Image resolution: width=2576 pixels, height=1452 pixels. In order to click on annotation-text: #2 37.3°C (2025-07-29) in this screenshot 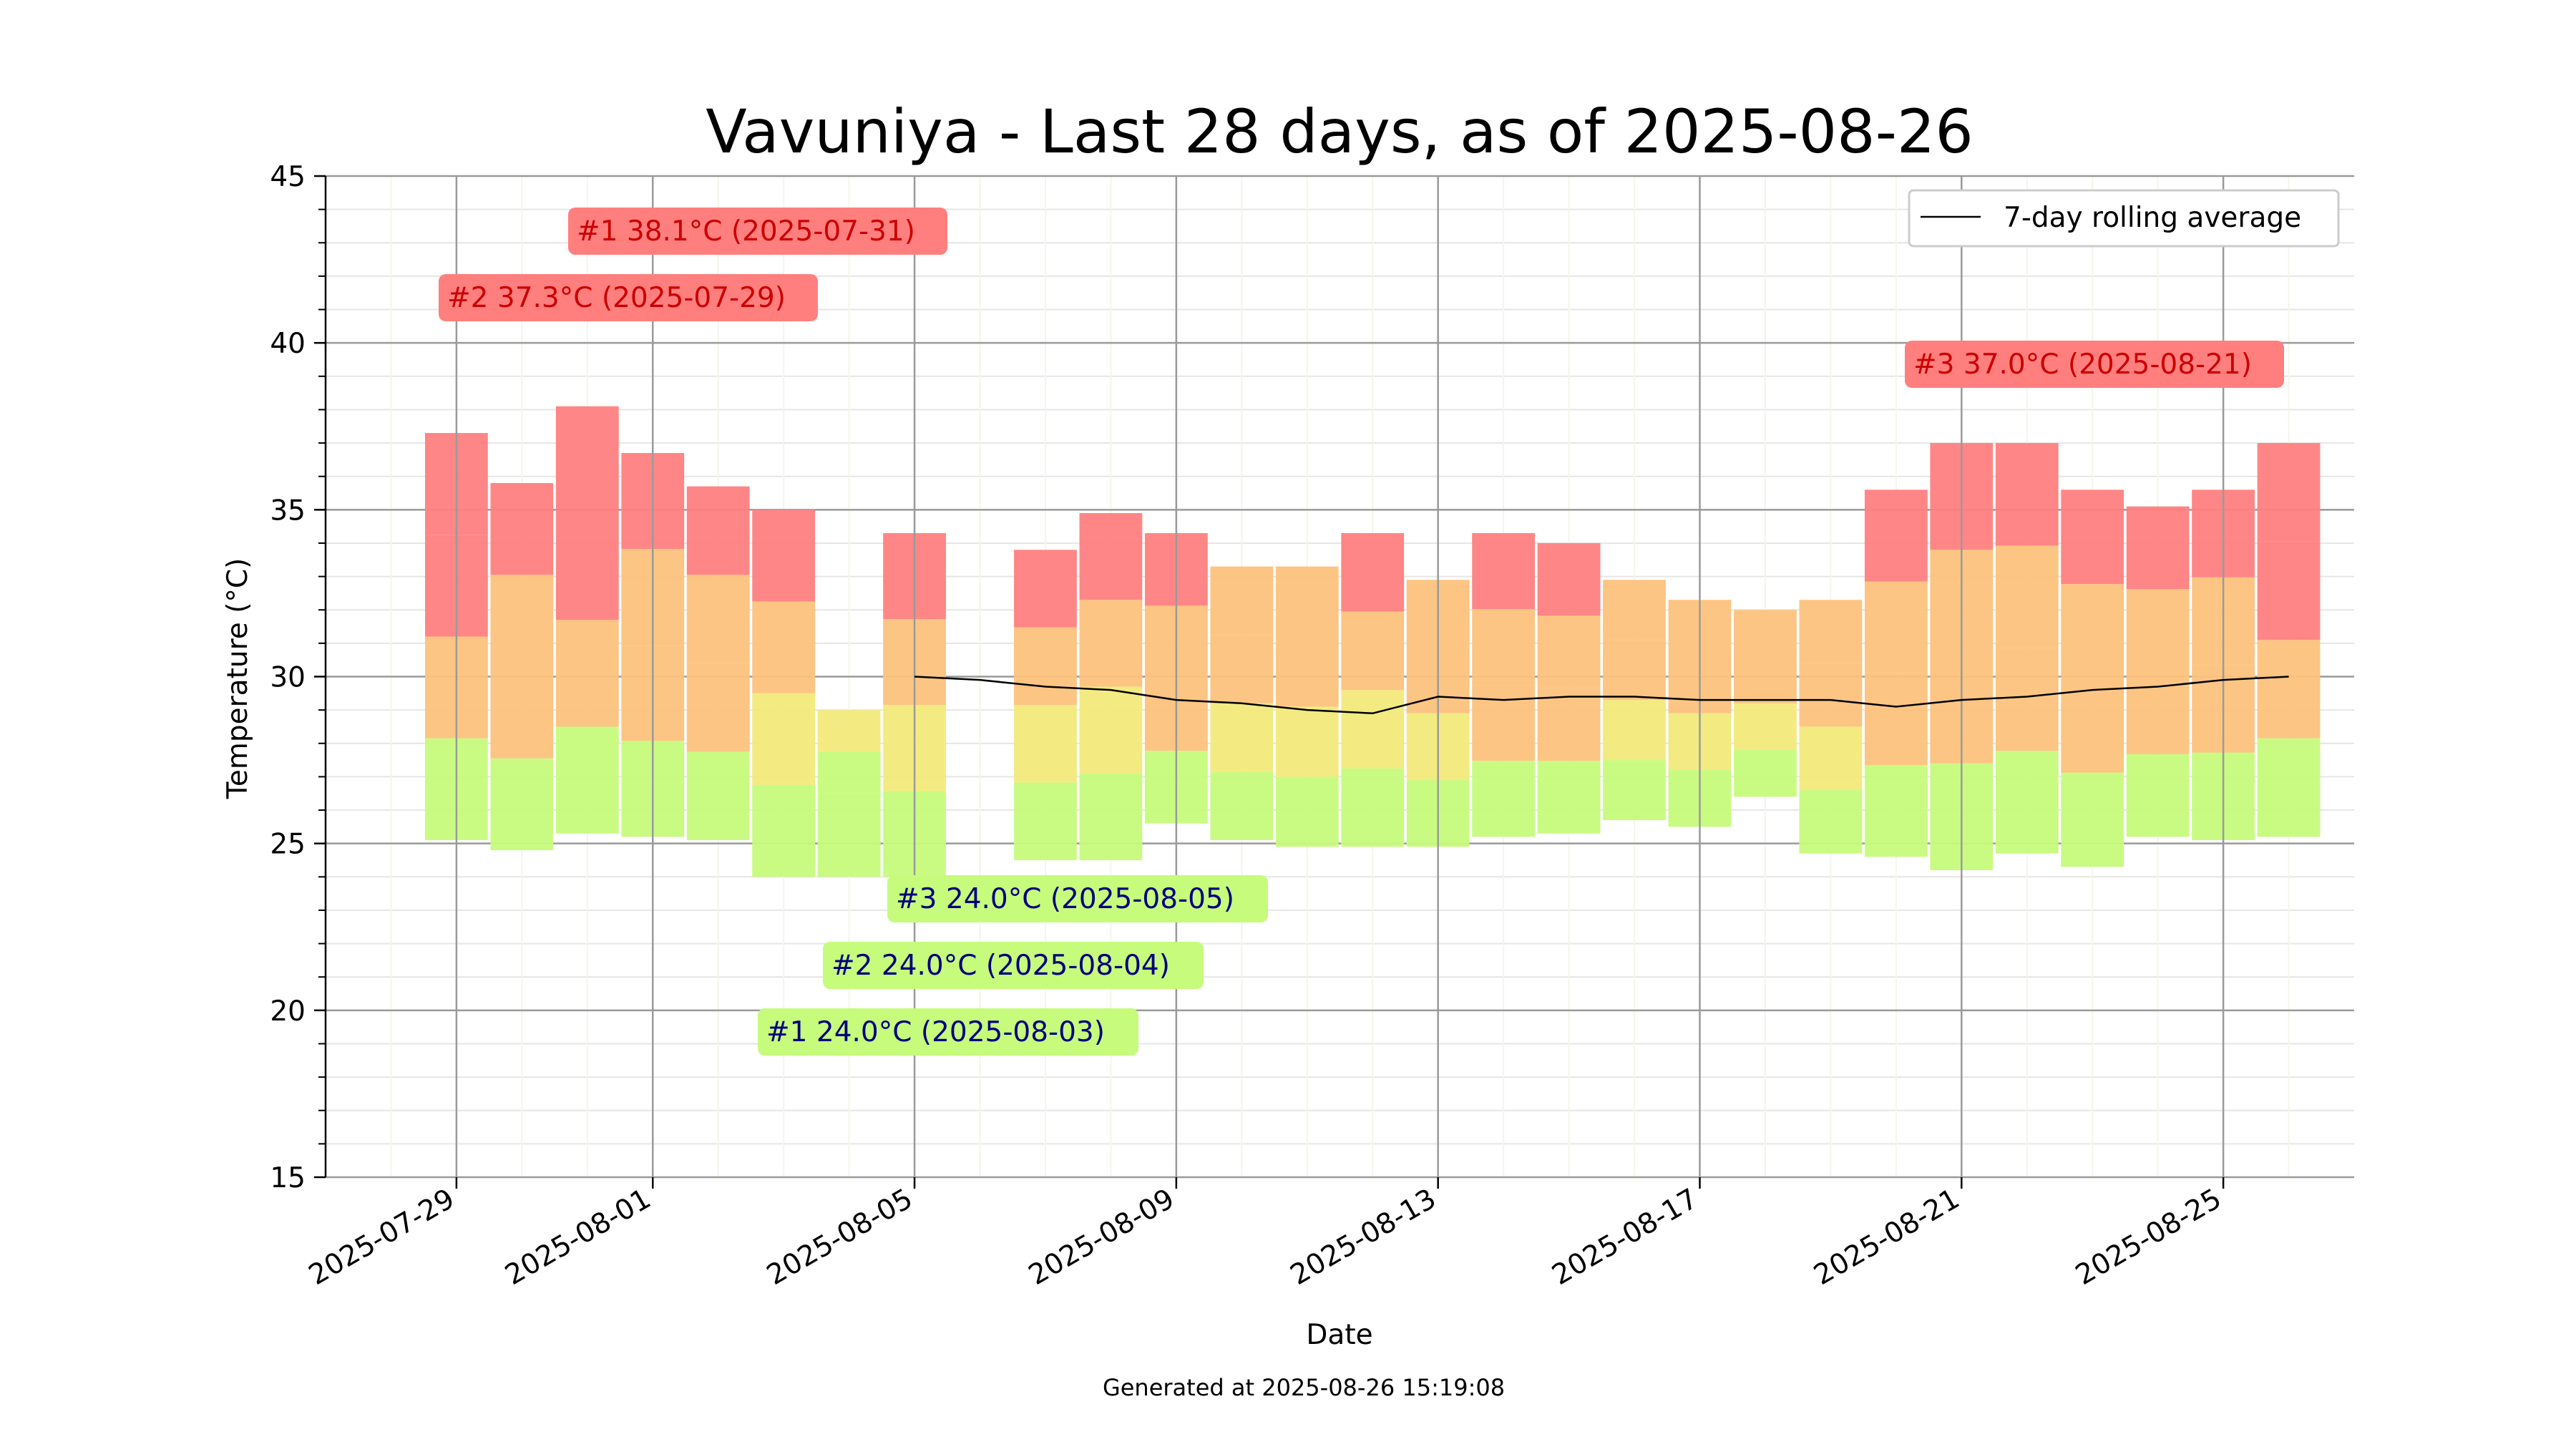, I will do `click(616, 298)`.